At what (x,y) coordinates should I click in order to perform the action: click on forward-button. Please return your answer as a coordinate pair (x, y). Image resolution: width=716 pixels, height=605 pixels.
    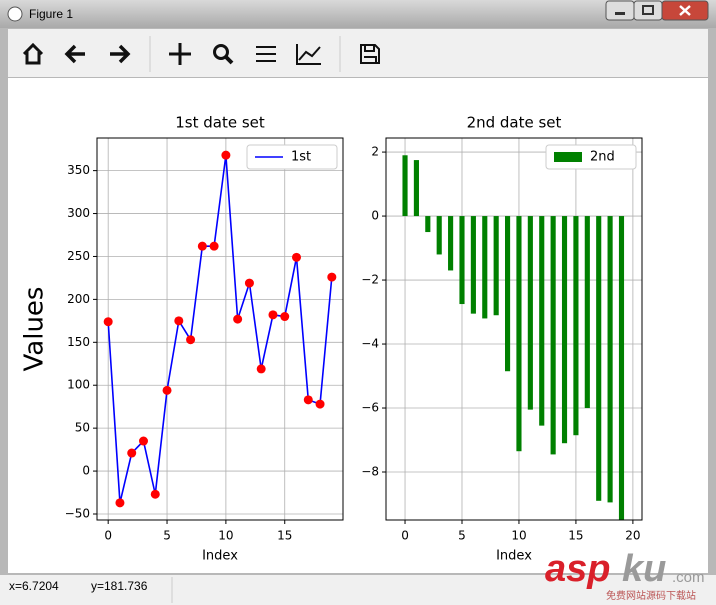
    Looking at the image, I should click on (120, 54).